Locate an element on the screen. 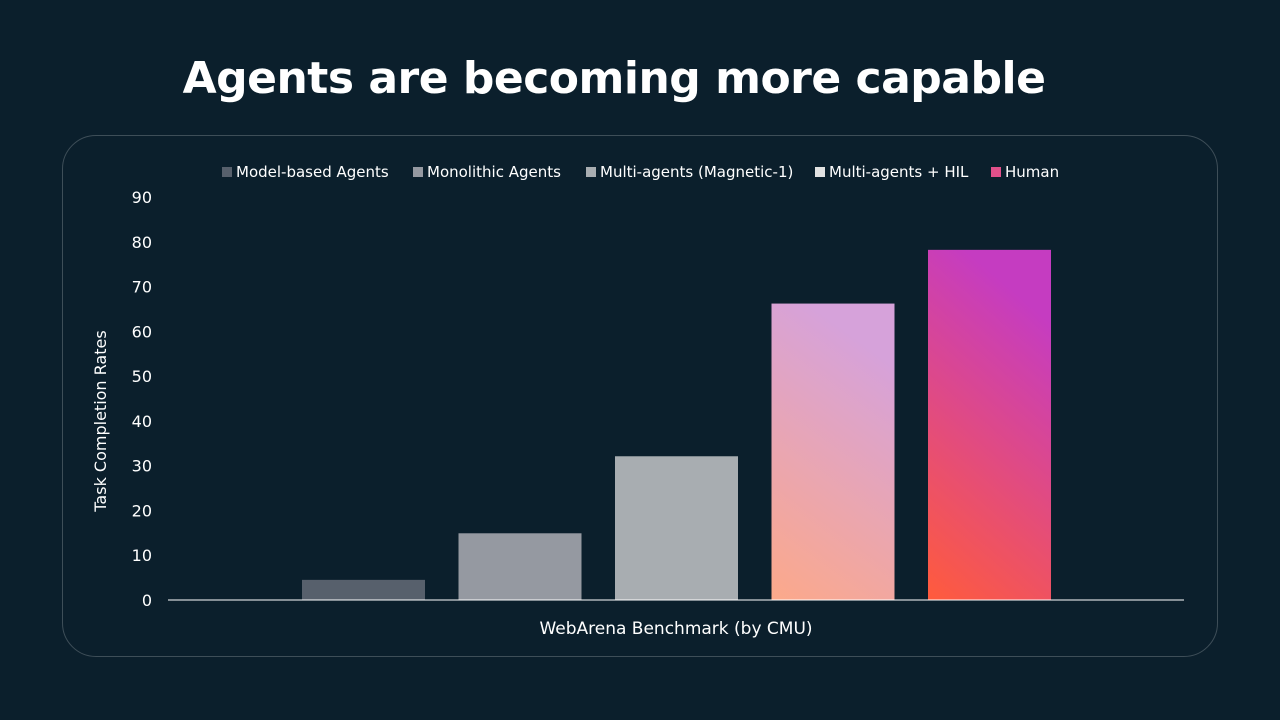 This screenshot has height=720, width=1280. legend-label: Model-based Agents is located at coordinates (312, 172).